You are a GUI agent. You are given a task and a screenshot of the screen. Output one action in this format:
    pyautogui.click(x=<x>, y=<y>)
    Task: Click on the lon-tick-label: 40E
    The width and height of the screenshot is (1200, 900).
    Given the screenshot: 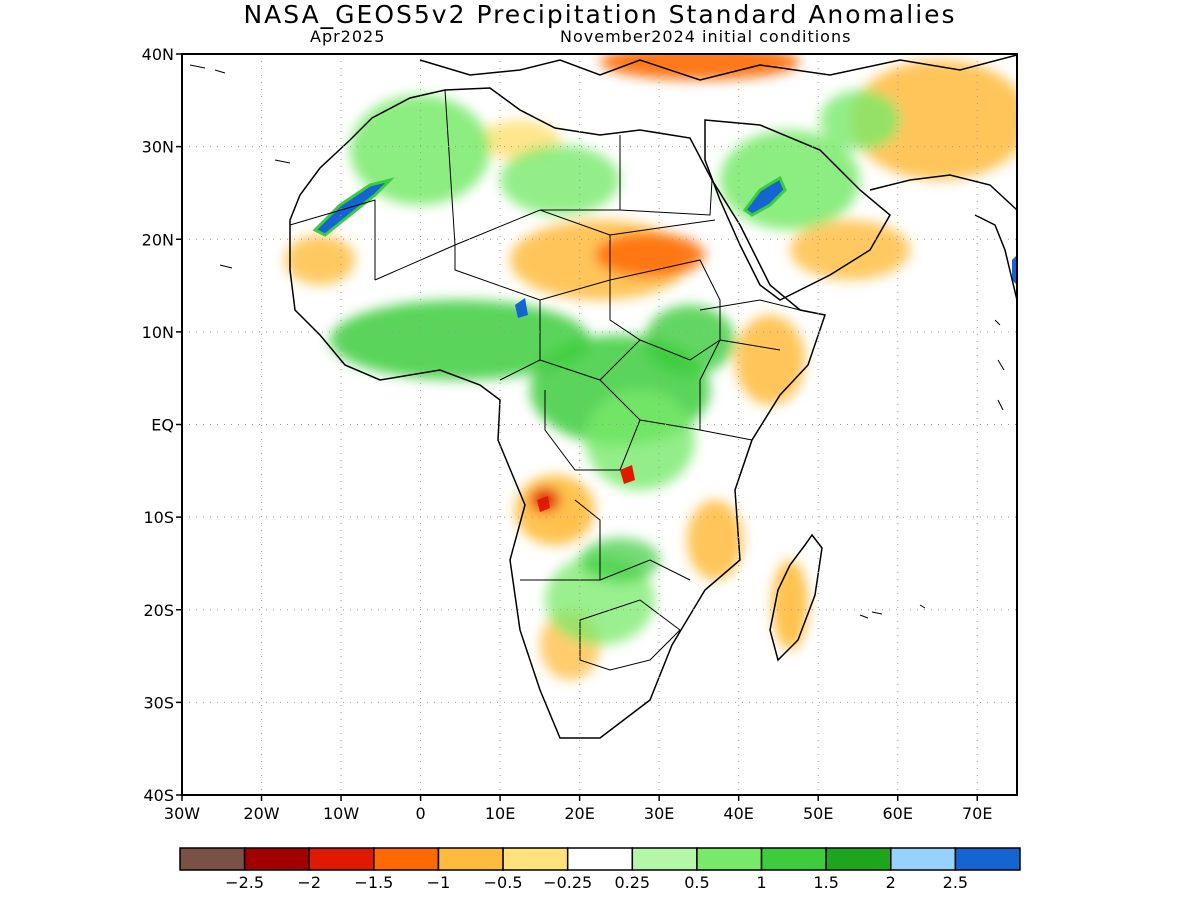 What is the action you would take?
    pyautogui.click(x=738, y=813)
    